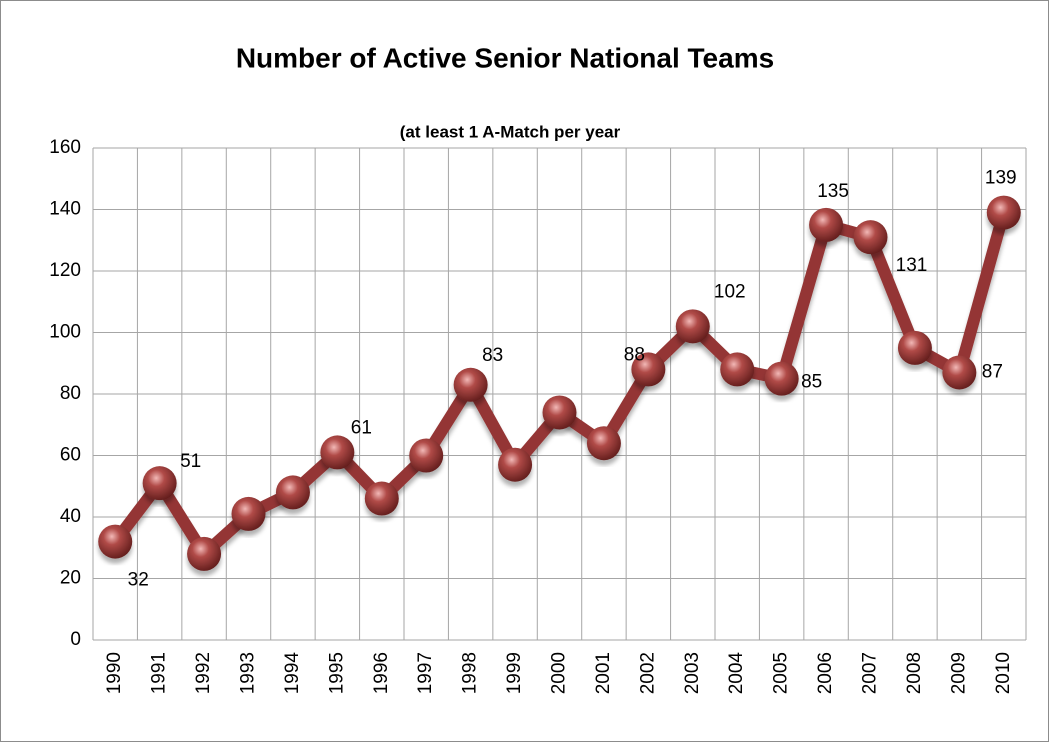 Image resolution: width=1049 pixels, height=742 pixels. Describe the element at coordinates (492, 355) in the screenshot. I see `data-label: 83` at that location.